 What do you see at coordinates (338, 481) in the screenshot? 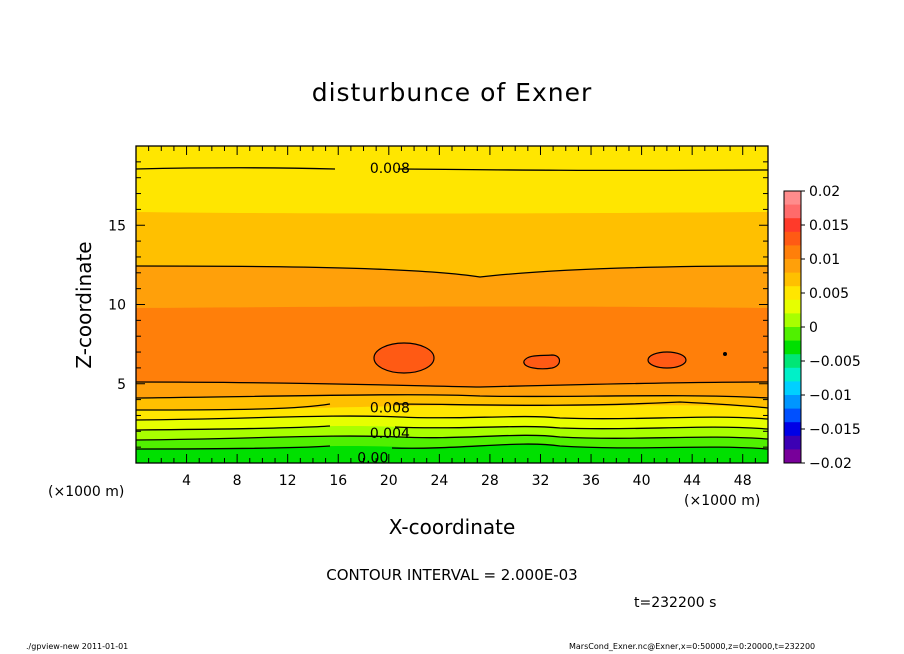
I see `x-tick-label: 16` at bounding box center [338, 481].